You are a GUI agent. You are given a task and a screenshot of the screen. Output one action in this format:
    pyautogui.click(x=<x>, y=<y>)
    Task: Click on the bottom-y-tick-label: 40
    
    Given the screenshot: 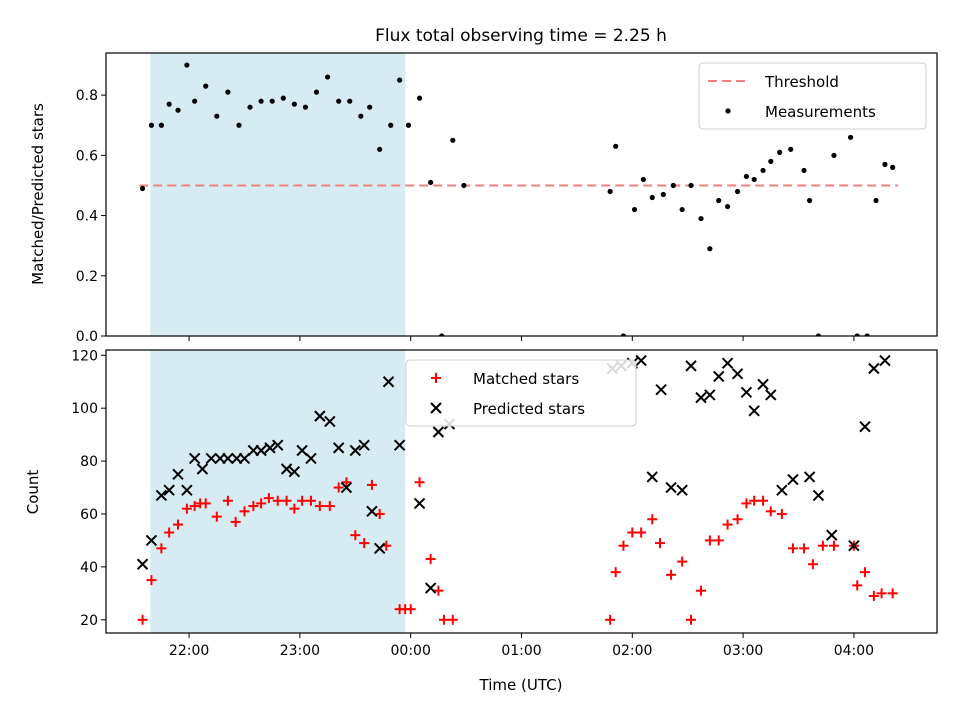 What is the action you would take?
    pyautogui.click(x=89, y=568)
    